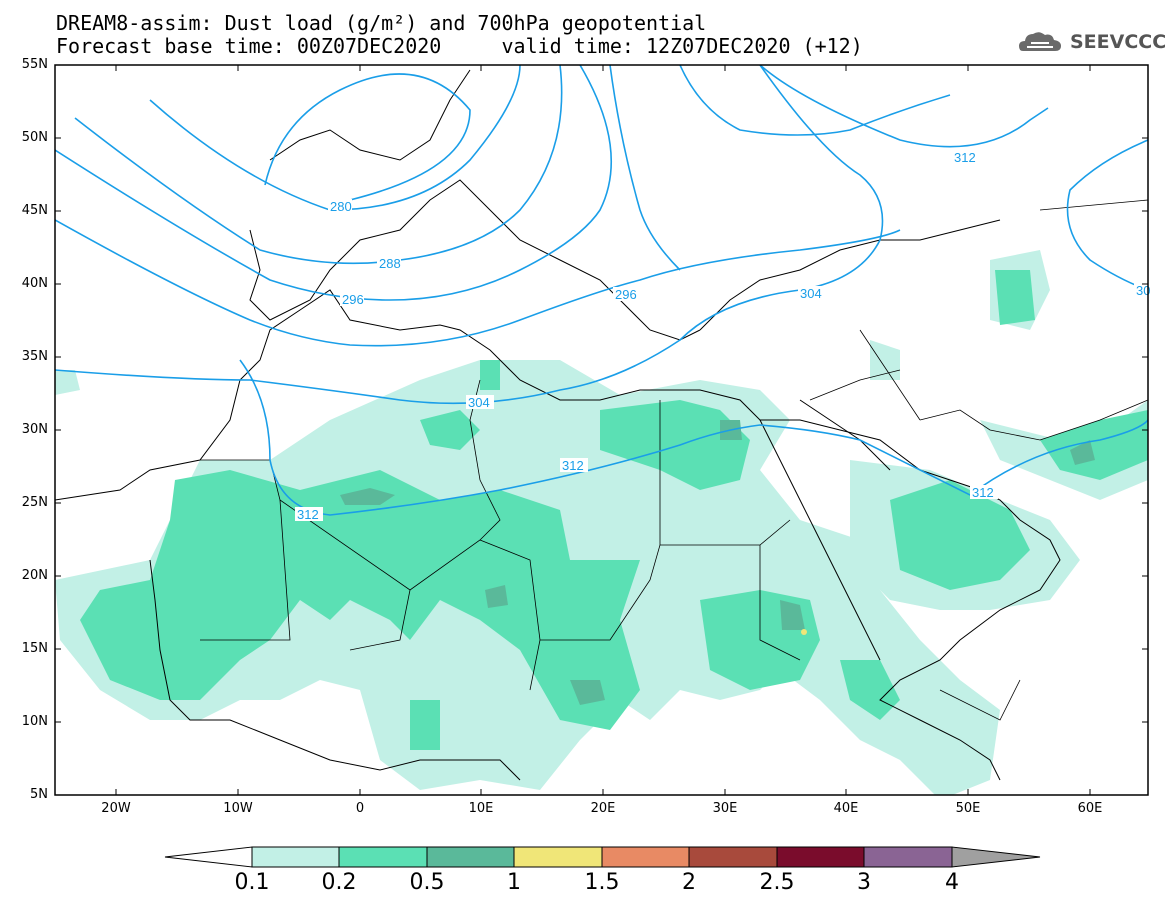  What do you see at coordinates (34, 648) in the screenshot?
I see `lat-label: 15N` at bounding box center [34, 648].